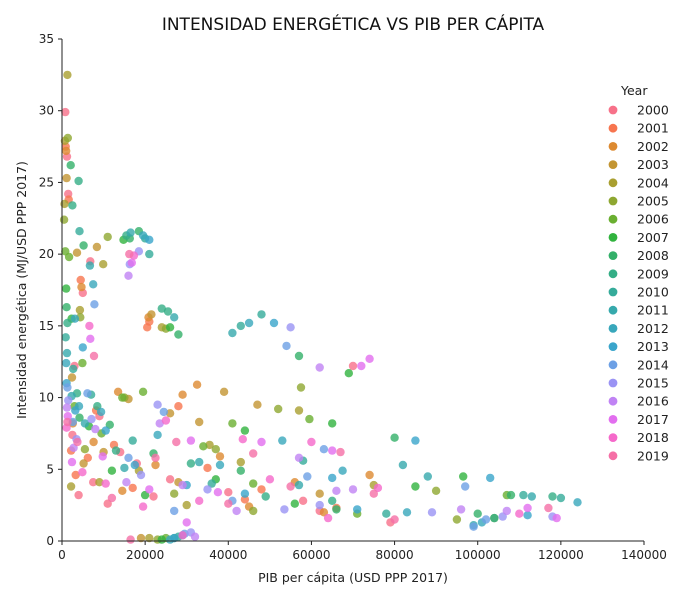 The image size is (685, 600). What do you see at coordinates (228, 555) in the screenshot?
I see `x-tick-label: 40000` at bounding box center [228, 555].